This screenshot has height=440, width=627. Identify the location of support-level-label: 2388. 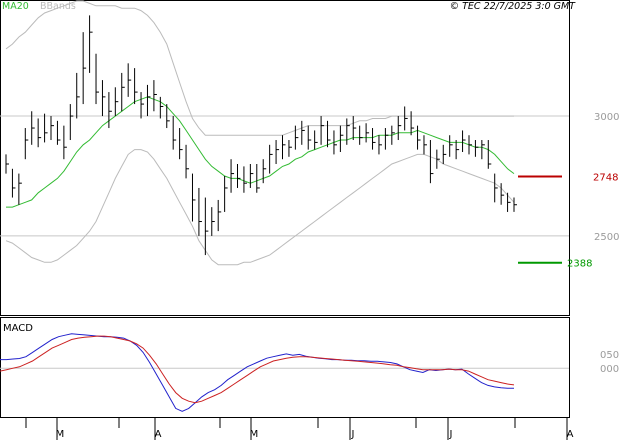
(579, 264).